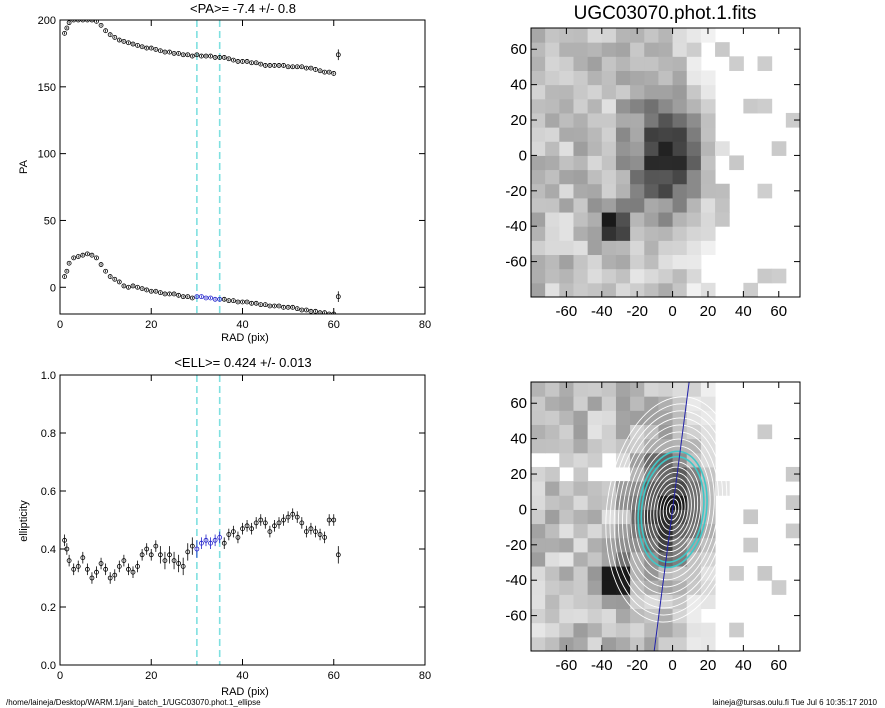 The width and height of the screenshot is (885, 708). What do you see at coordinates (743, 665) in the screenshot?
I see `fit-xtick-label-5: 40` at bounding box center [743, 665].